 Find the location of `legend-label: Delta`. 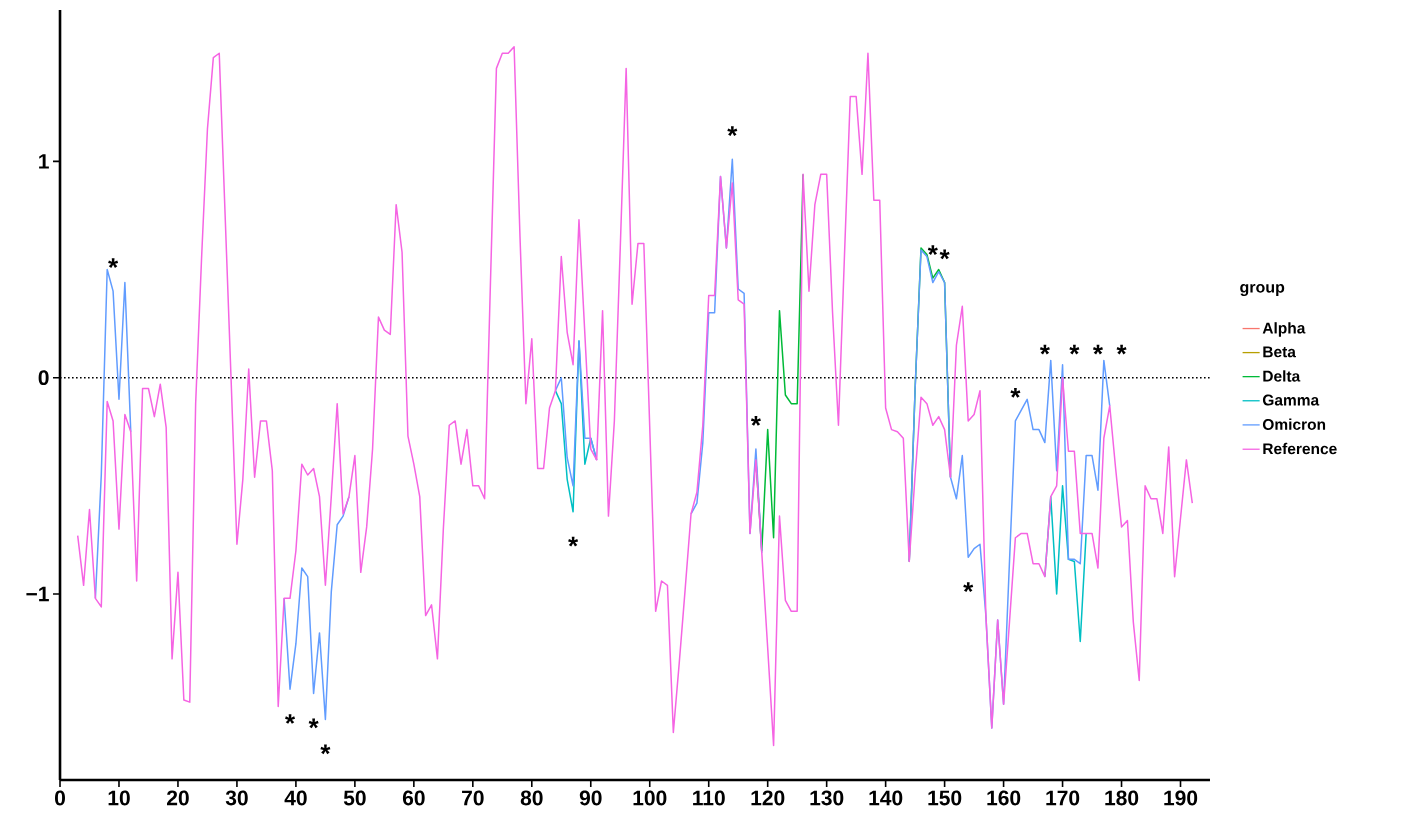

legend-label: Delta is located at coordinates (1282, 376).